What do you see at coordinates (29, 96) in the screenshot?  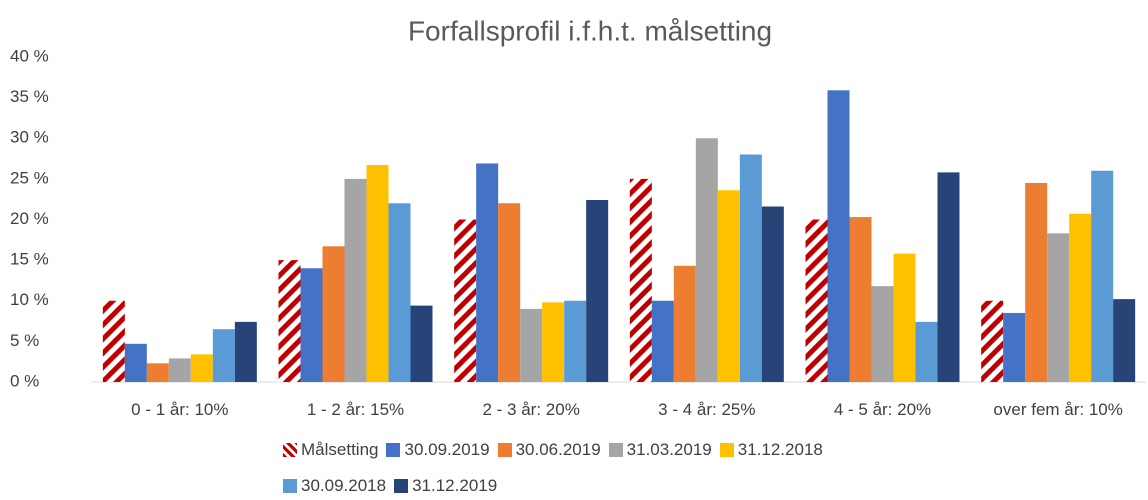 I see `y-tick-label: 35 %` at bounding box center [29, 96].